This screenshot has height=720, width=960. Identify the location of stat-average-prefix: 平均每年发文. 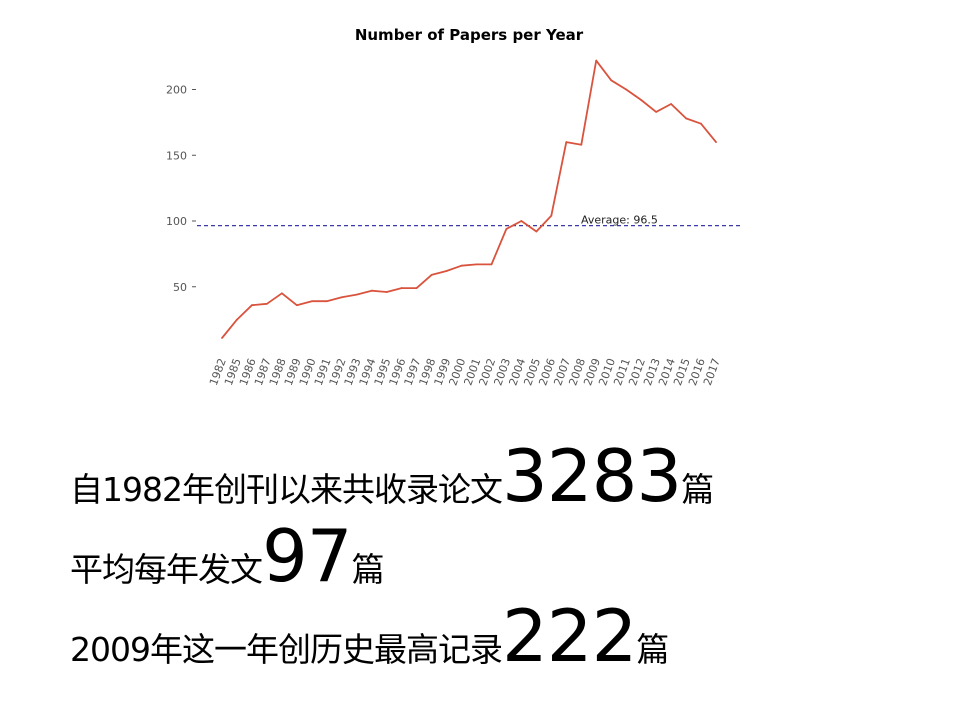
(166, 569).